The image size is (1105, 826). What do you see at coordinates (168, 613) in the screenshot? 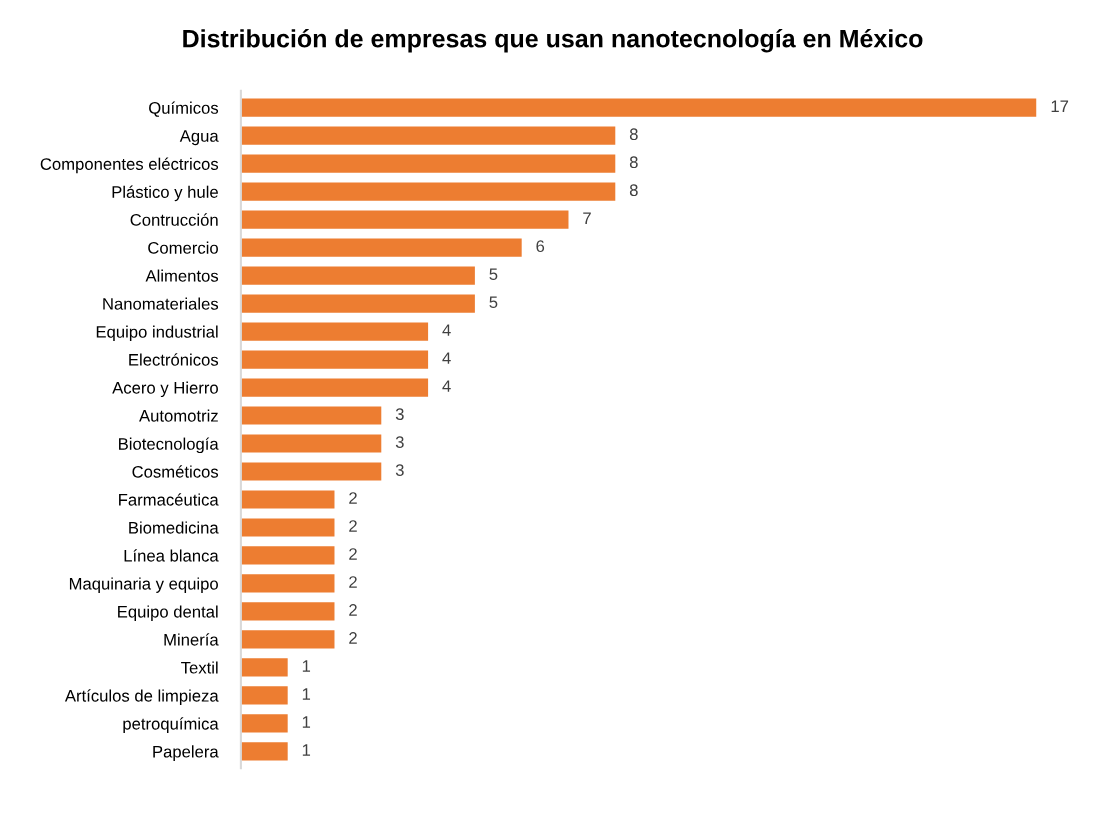
I see `y-tick-label: Equipo dental` at bounding box center [168, 613].